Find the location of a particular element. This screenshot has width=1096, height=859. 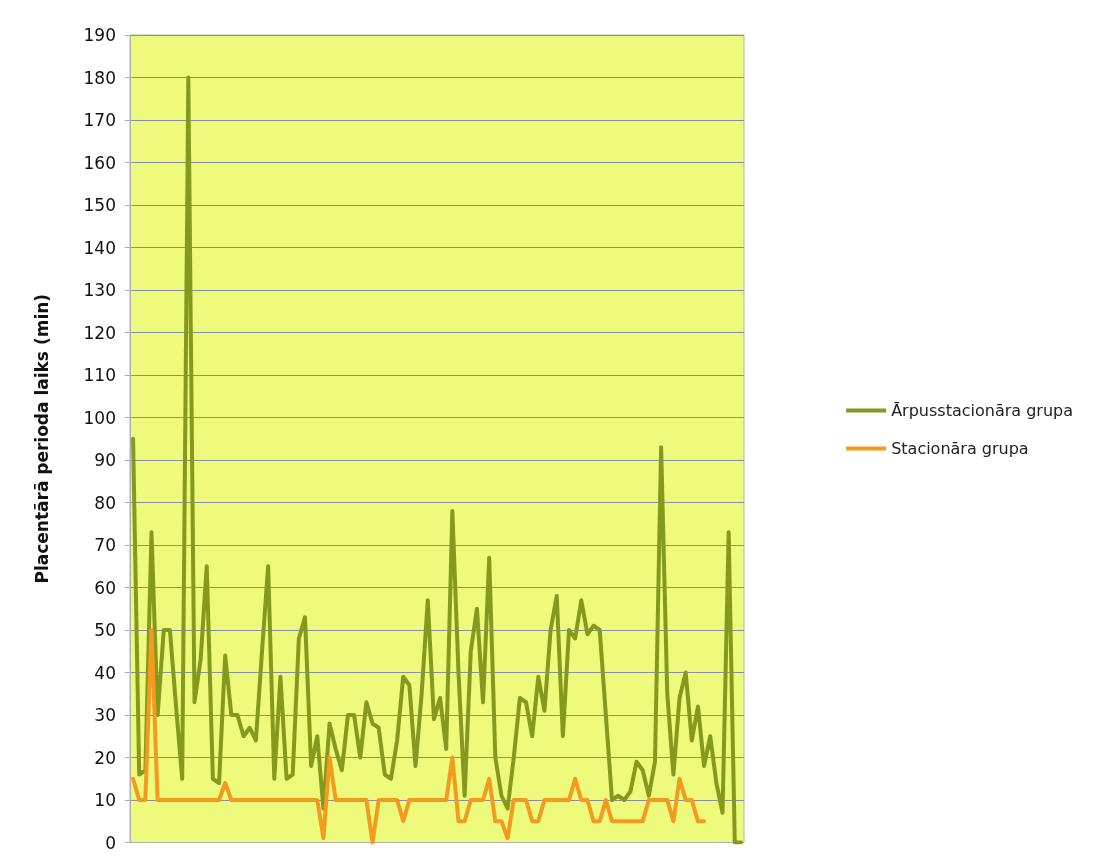

legend-label: Stacionāra grupa is located at coordinates (960, 448).